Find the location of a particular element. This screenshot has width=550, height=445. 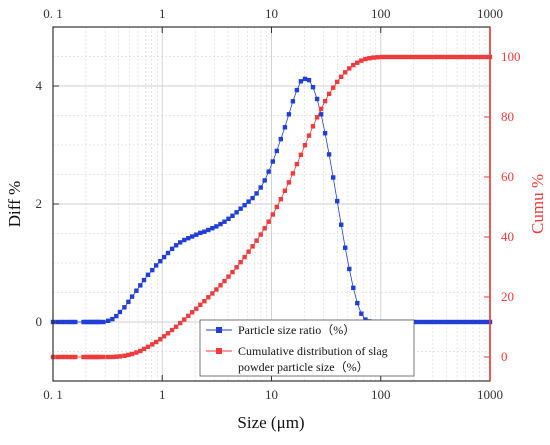

legend-left-series-label: Particle size ratio（%） is located at coordinates (296, 330).